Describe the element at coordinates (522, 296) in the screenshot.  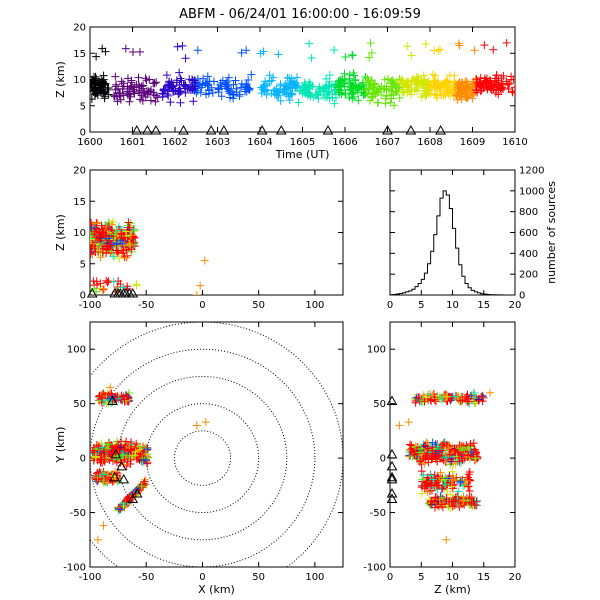
I see `y-tick-label: 0` at that location.